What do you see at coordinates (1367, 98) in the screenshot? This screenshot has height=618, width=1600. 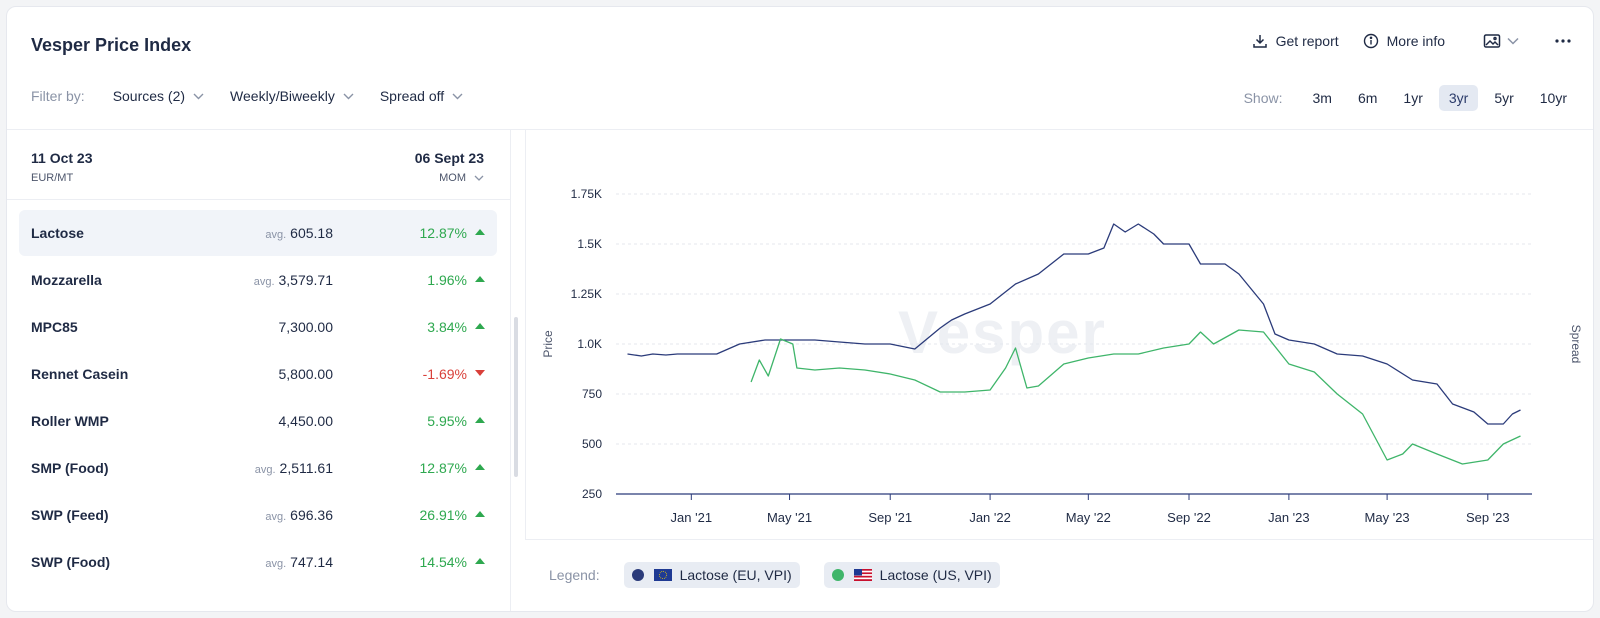 I see `range-6m-button: 6m` at bounding box center [1367, 98].